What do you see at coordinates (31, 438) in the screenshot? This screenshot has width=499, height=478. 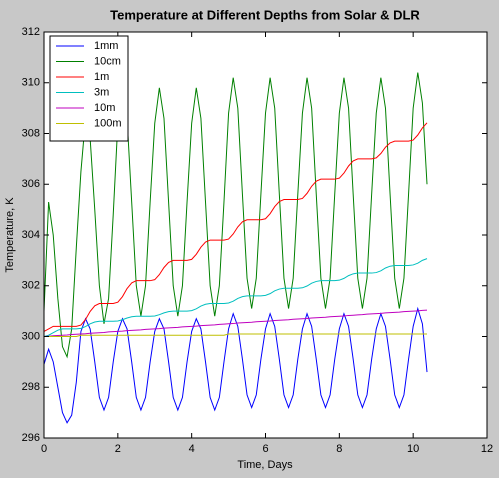 I see `y-tick-label: 296` at bounding box center [31, 438].